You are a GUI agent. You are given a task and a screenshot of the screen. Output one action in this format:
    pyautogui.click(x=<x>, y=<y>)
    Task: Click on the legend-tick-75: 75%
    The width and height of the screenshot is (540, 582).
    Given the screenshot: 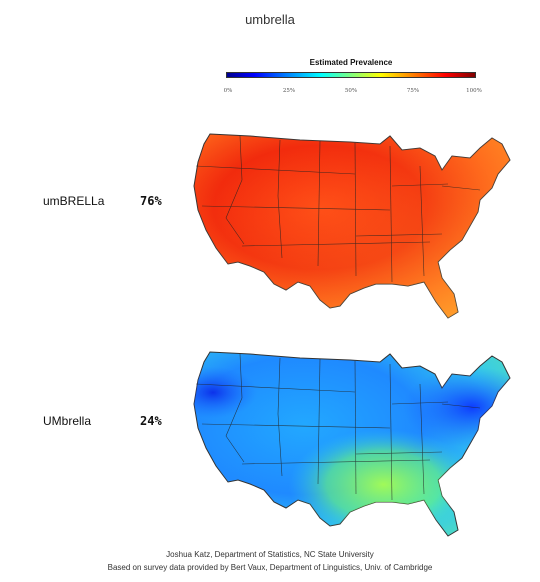 What is the action you would take?
    pyautogui.click(x=413, y=91)
    